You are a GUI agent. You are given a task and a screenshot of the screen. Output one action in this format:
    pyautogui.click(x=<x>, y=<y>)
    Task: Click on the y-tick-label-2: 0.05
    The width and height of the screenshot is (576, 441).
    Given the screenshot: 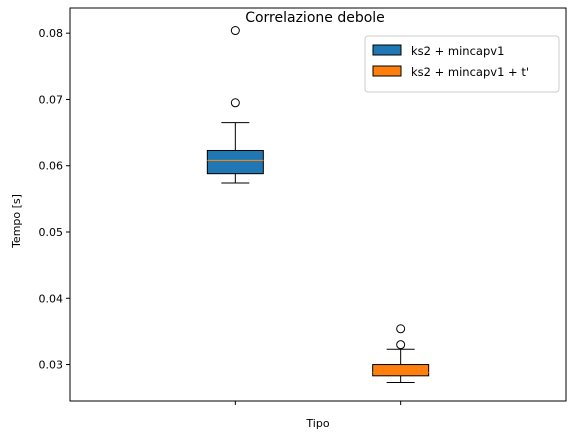 What is the action you would take?
    pyautogui.click(x=51, y=232)
    